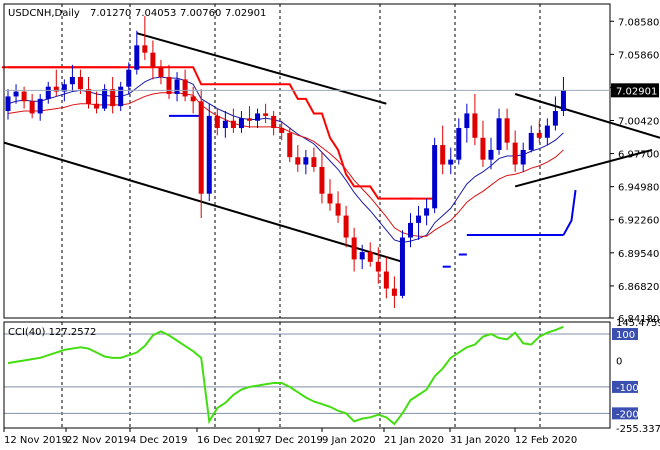 This screenshot has width=660, height=450. I want to click on ohlc-high: 7.04053, so click(155, 13).